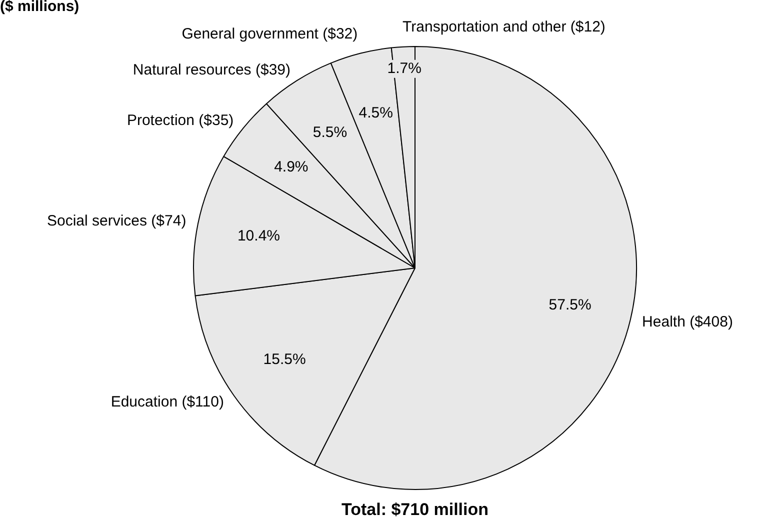 The width and height of the screenshot is (767, 525). Describe the element at coordinates (375, 113) in the screenshot. I see `data-label: 4.5%` at that location.